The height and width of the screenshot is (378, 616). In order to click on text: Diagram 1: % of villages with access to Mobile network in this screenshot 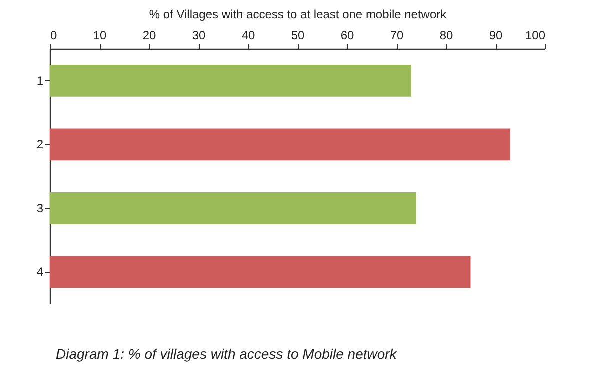, I will do `click(226, 354)`.